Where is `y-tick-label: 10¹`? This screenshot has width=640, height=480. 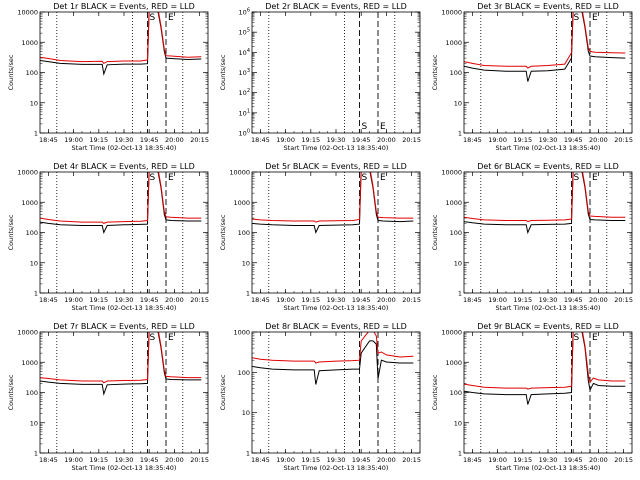
y-tick-label: 10¹ is located at coordinates (244, 112).